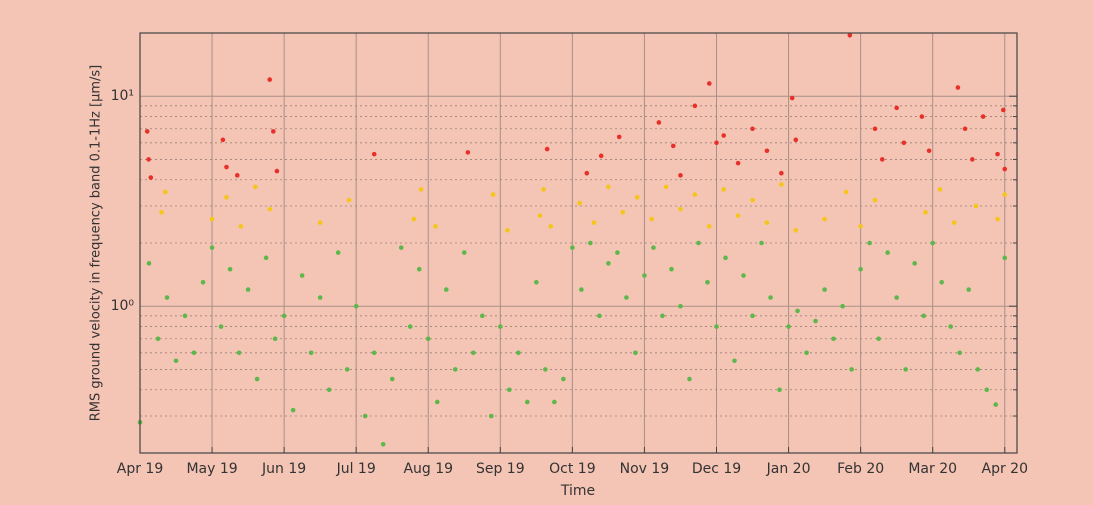 This screenshot has width=1093, height=505. I want to click on x-tick-label: Oct 19, so click(572, 469).